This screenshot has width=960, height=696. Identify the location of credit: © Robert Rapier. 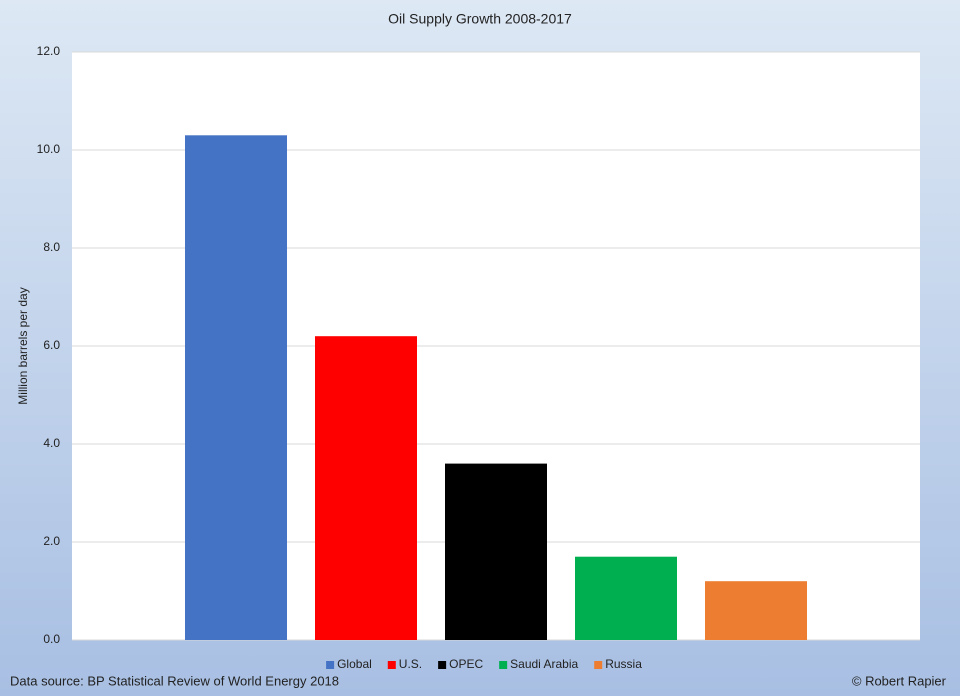
(899, 680).